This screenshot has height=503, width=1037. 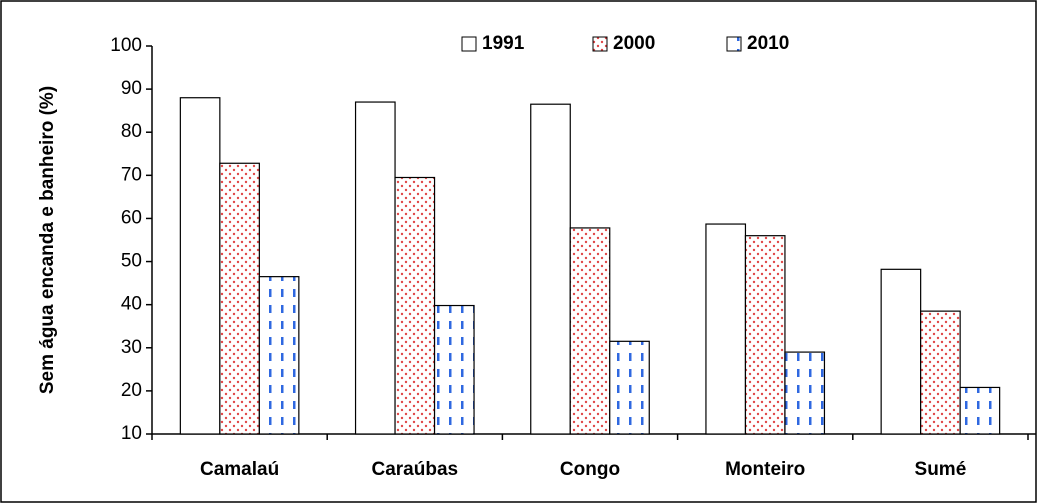 What do you see at coordinates (414, 469) in the screenshot?
I see `x-tick-label: Caraúbas` at bounding box center [414, 469].